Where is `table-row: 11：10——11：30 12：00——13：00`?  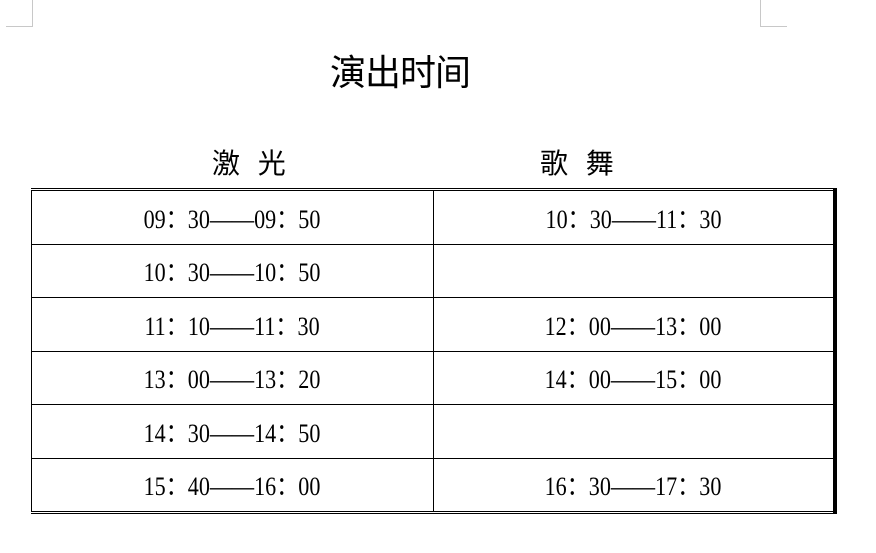 table-row: 11：10——11：30 12：00——13：00 is located at coordinates (433, 324).